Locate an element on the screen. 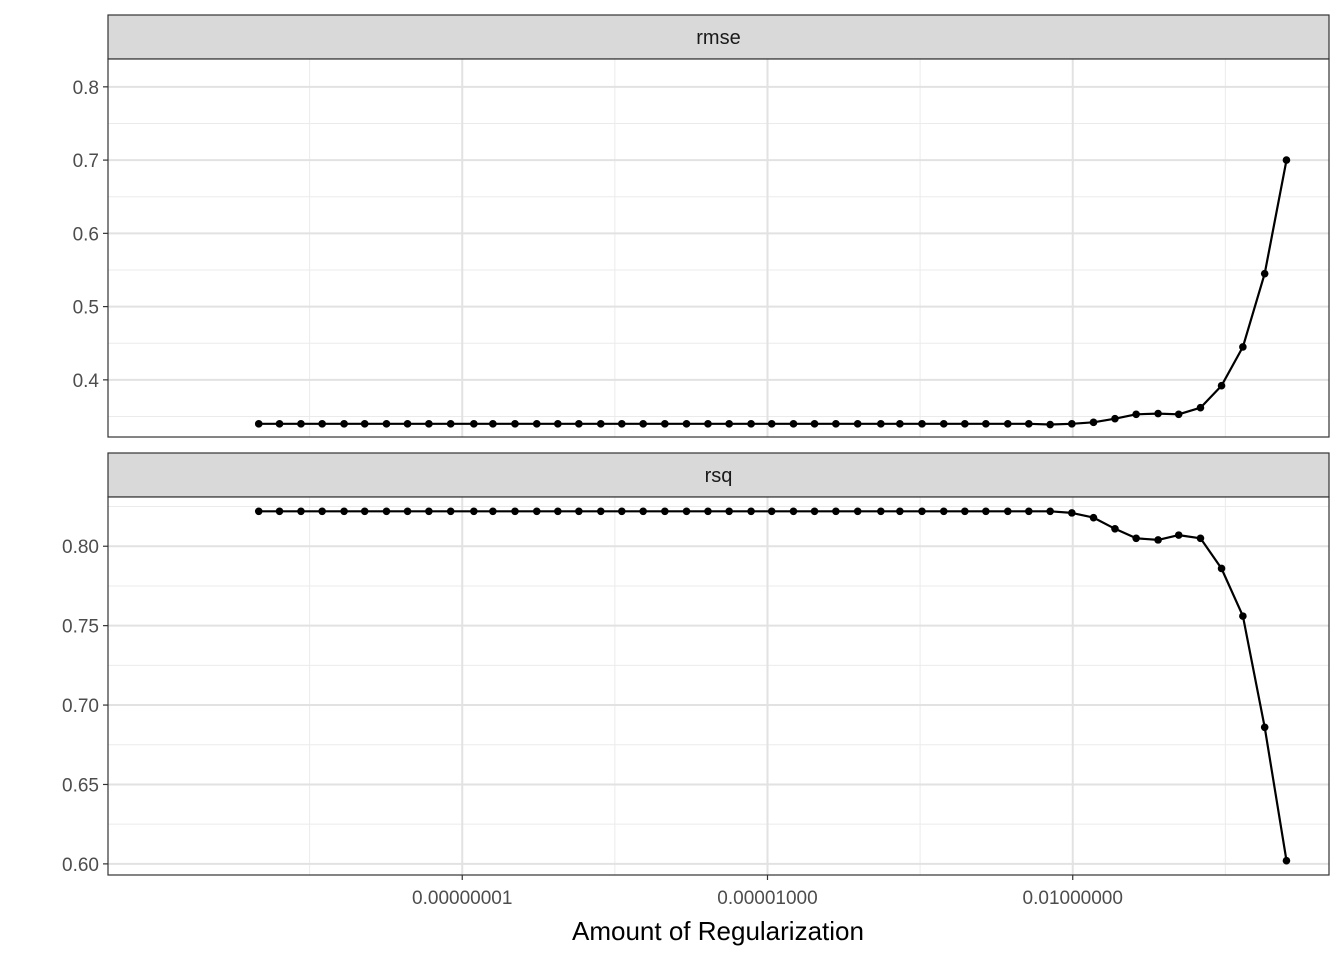  x-tick-label: 0.01000000 is located at coordinates (1073, 898).